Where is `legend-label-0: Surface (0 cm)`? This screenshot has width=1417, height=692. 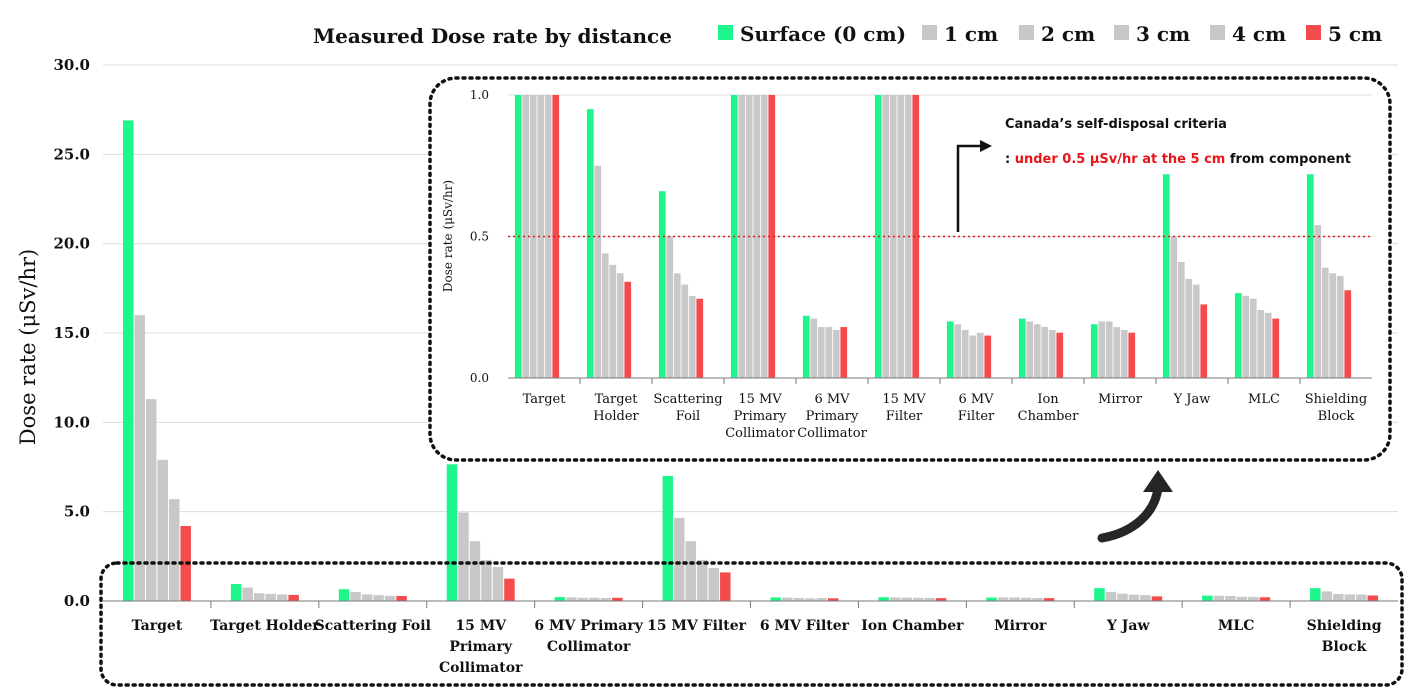
legend-label-0: Surface (0 cm) is located at coordinates (823, 34).